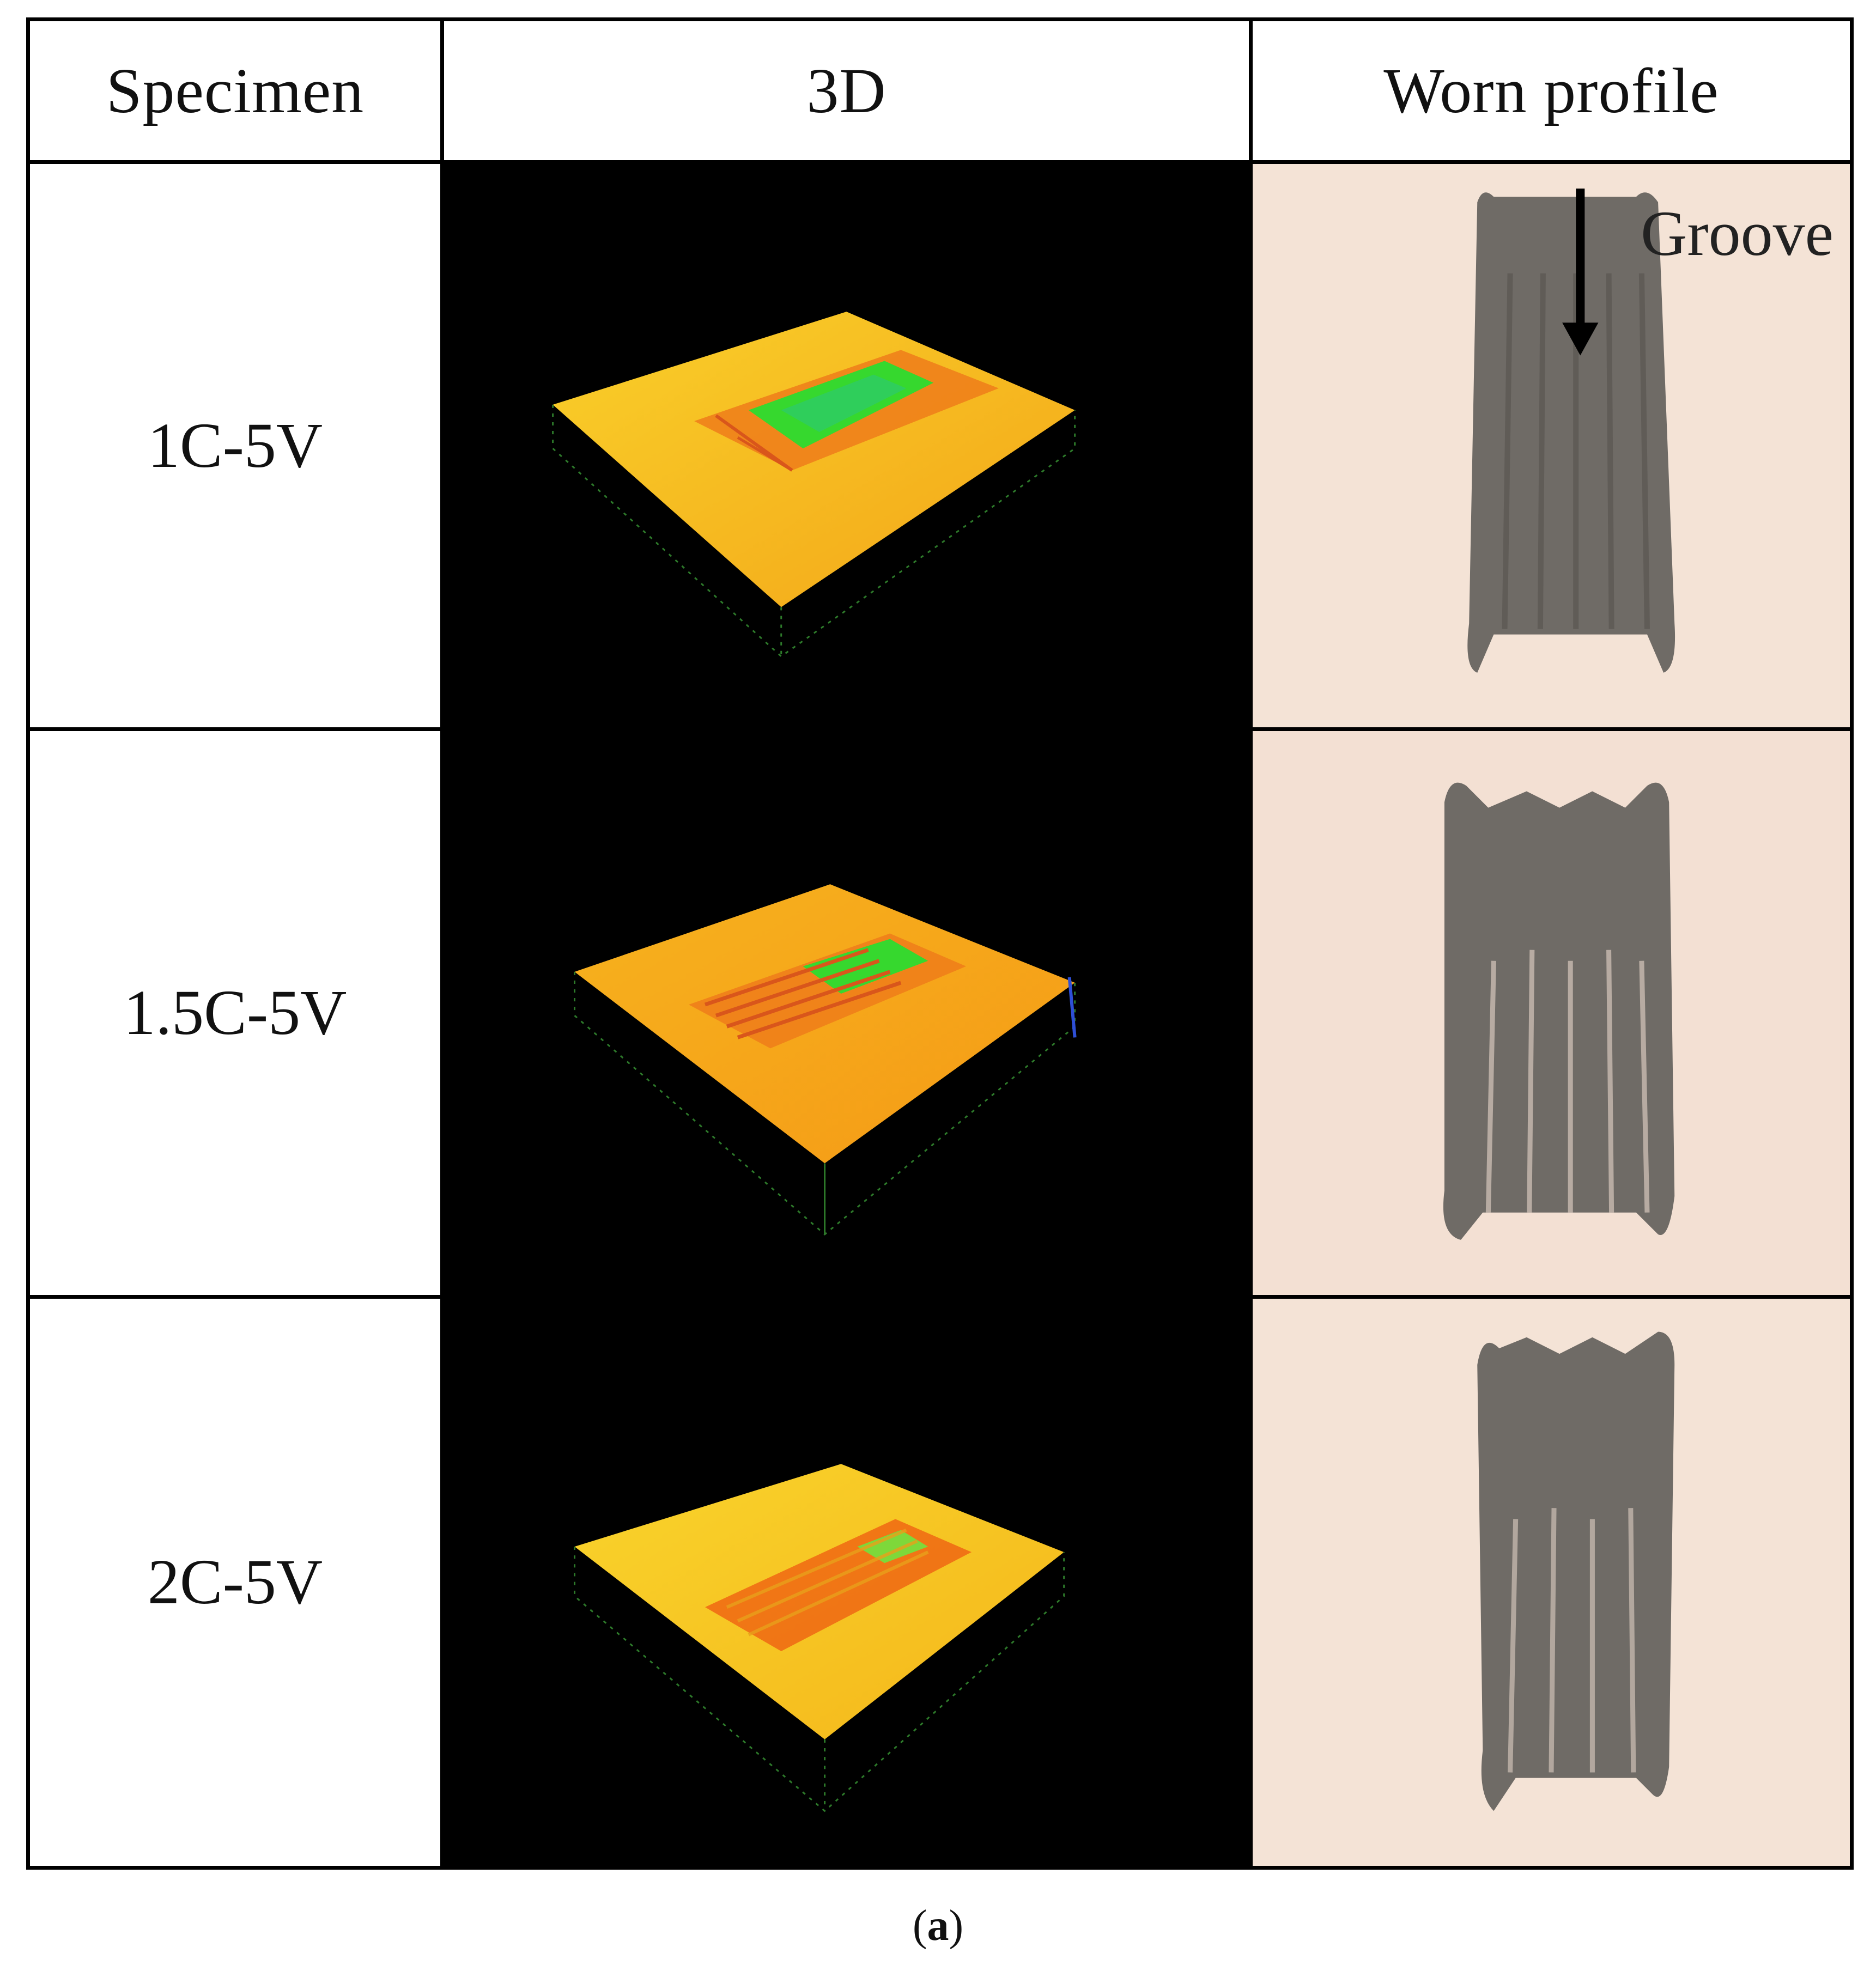 The height and width of the screenshot is (1965, 1876). I want to click on figure-caption: (a), so click(938, 1926).